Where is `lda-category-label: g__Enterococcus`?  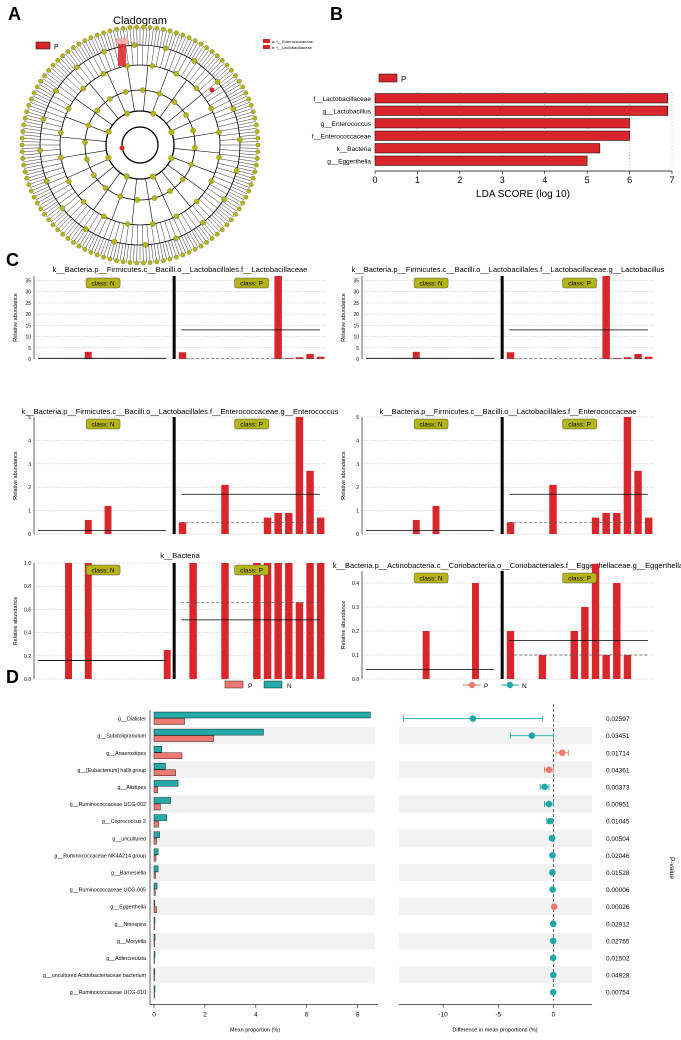
lda-category-label: g__Enterococcus is located at coordinates (346, 124).